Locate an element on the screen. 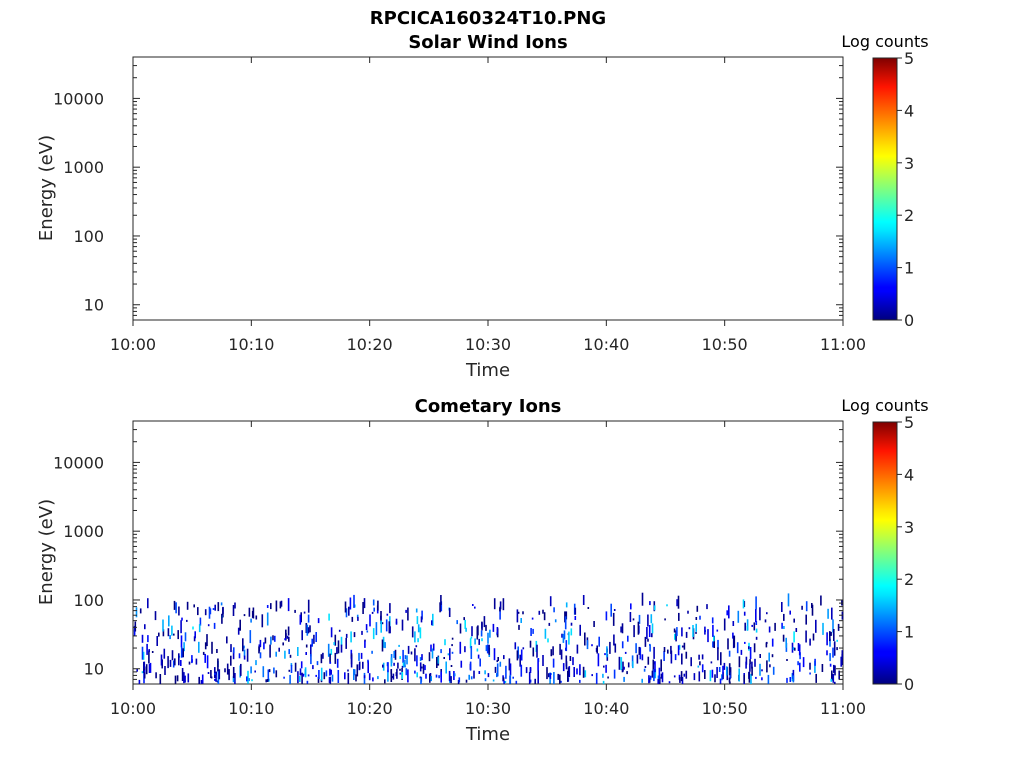 The image size is (1024, 768). colorbar-tick-label: 4 is located at coordinates (909, 110).